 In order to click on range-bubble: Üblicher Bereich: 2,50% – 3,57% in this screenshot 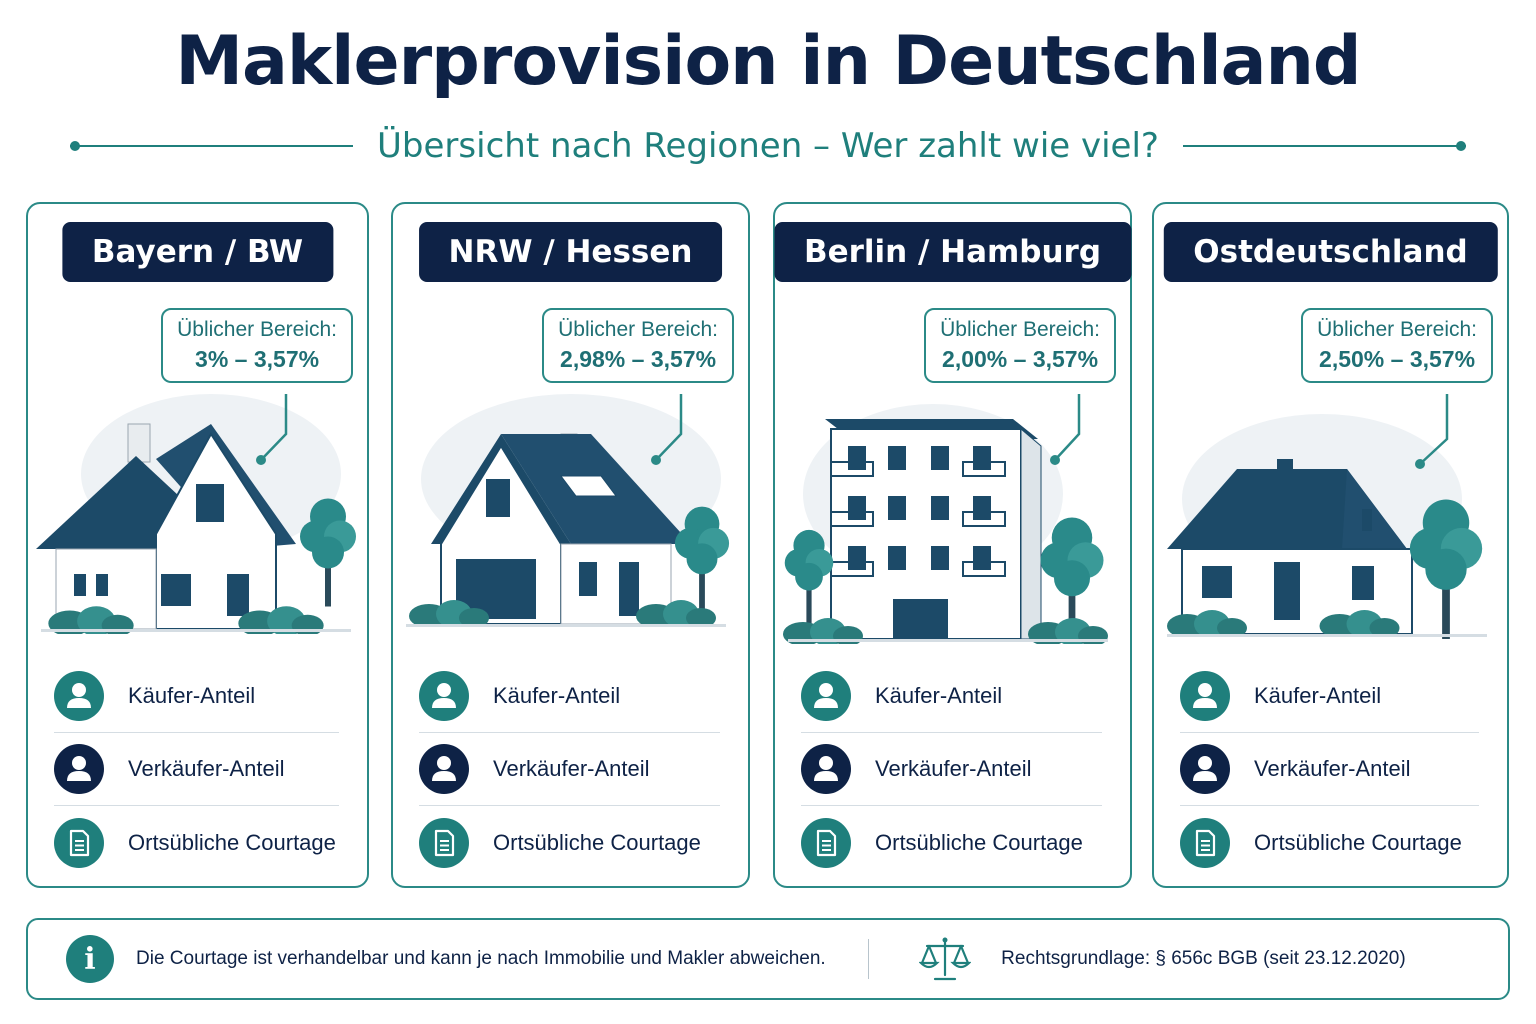, I will do `click(1397, 345)`.